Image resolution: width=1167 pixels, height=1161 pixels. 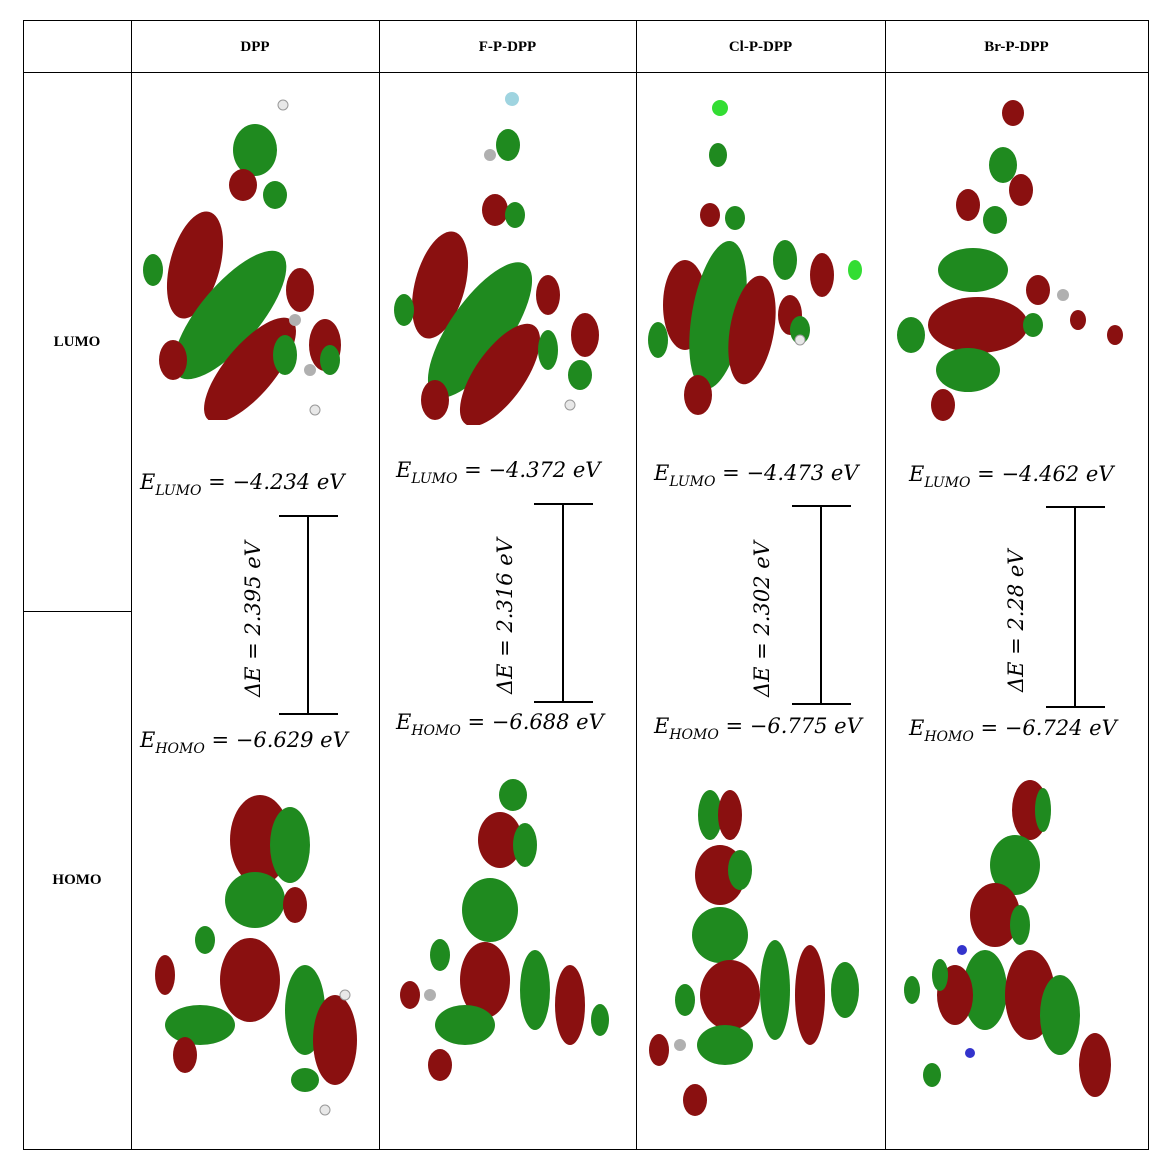 What do you see at coordinates (762, 619) in the screenshot?
I see `gap-energy-label: ΔE = 2.302 eV` at bounding box center [762, 619].